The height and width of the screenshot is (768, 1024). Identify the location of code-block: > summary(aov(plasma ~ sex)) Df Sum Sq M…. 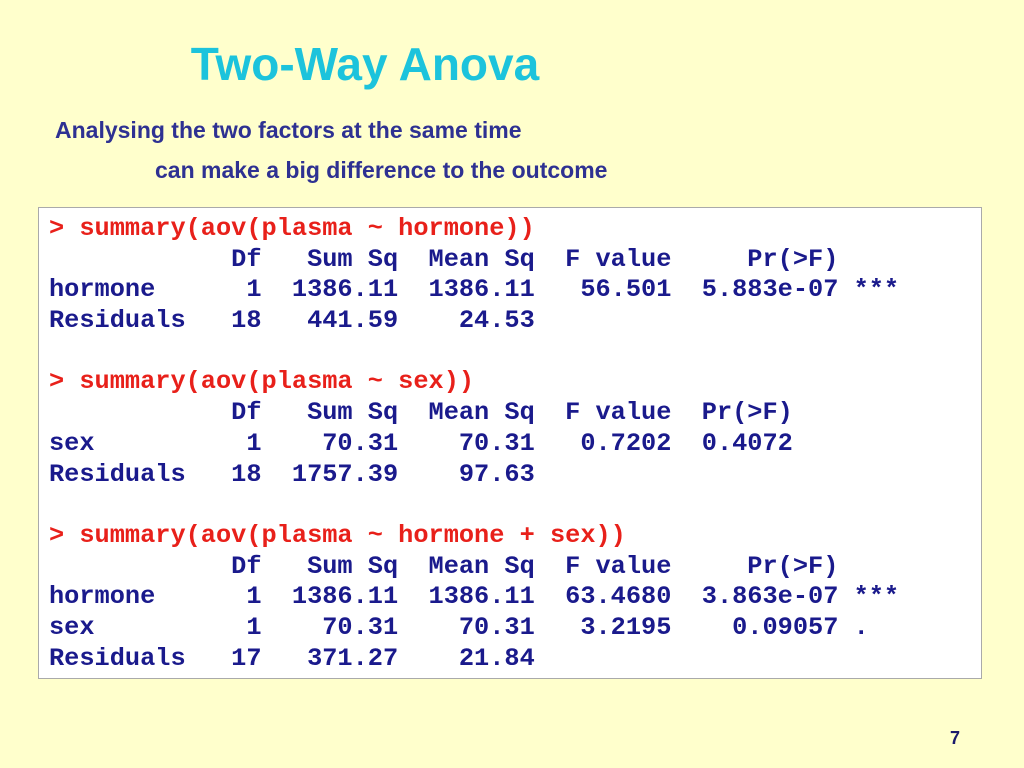
(515, 428).